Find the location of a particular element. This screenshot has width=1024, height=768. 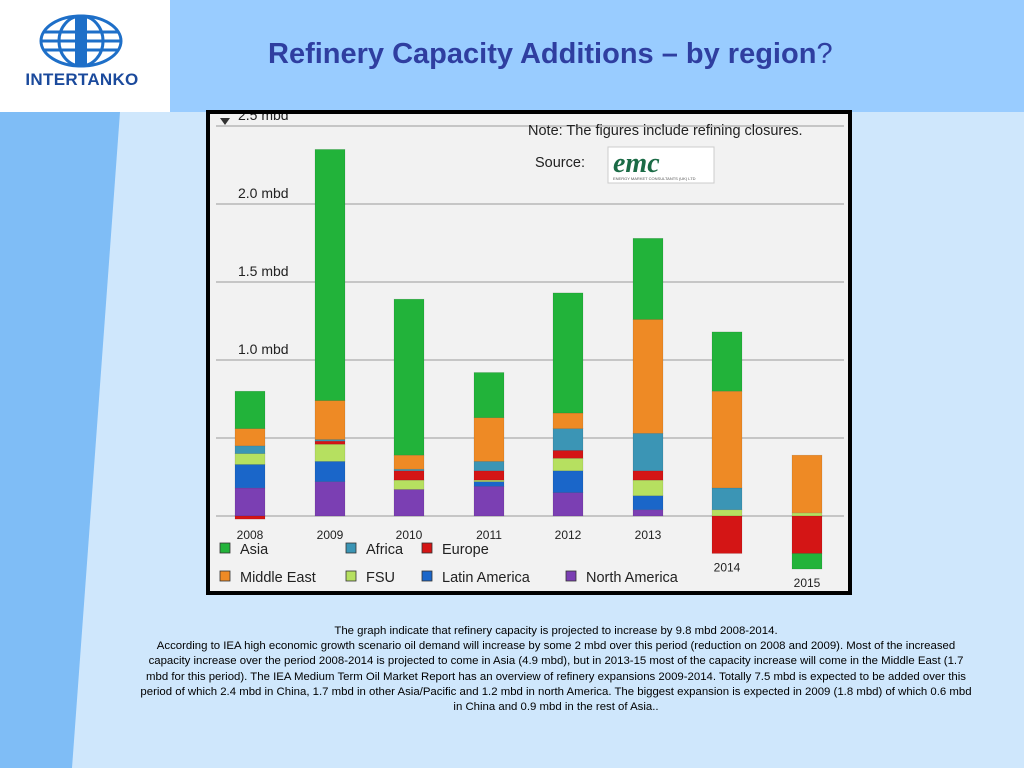

legend-label: Latin America is located at coordinates (486, 578).